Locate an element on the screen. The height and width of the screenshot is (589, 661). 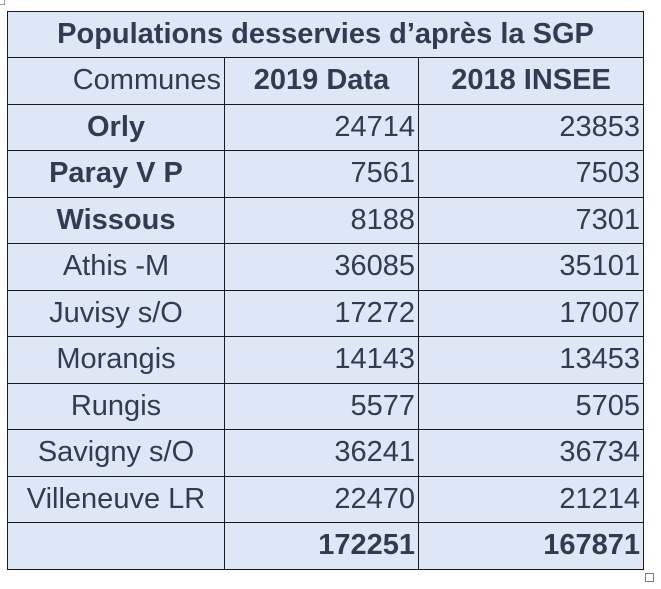
commune-cell: Villeneuve LR is located at coordinates (116, 499).